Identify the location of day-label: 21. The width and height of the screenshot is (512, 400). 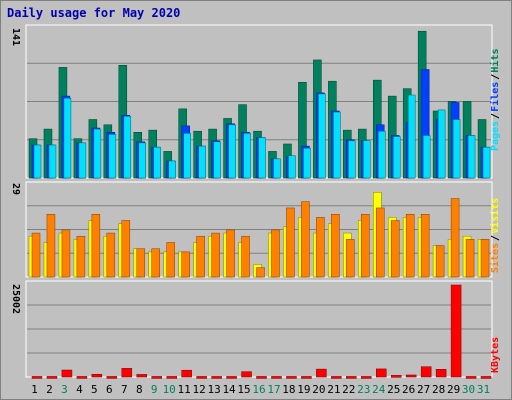
(333, 389).